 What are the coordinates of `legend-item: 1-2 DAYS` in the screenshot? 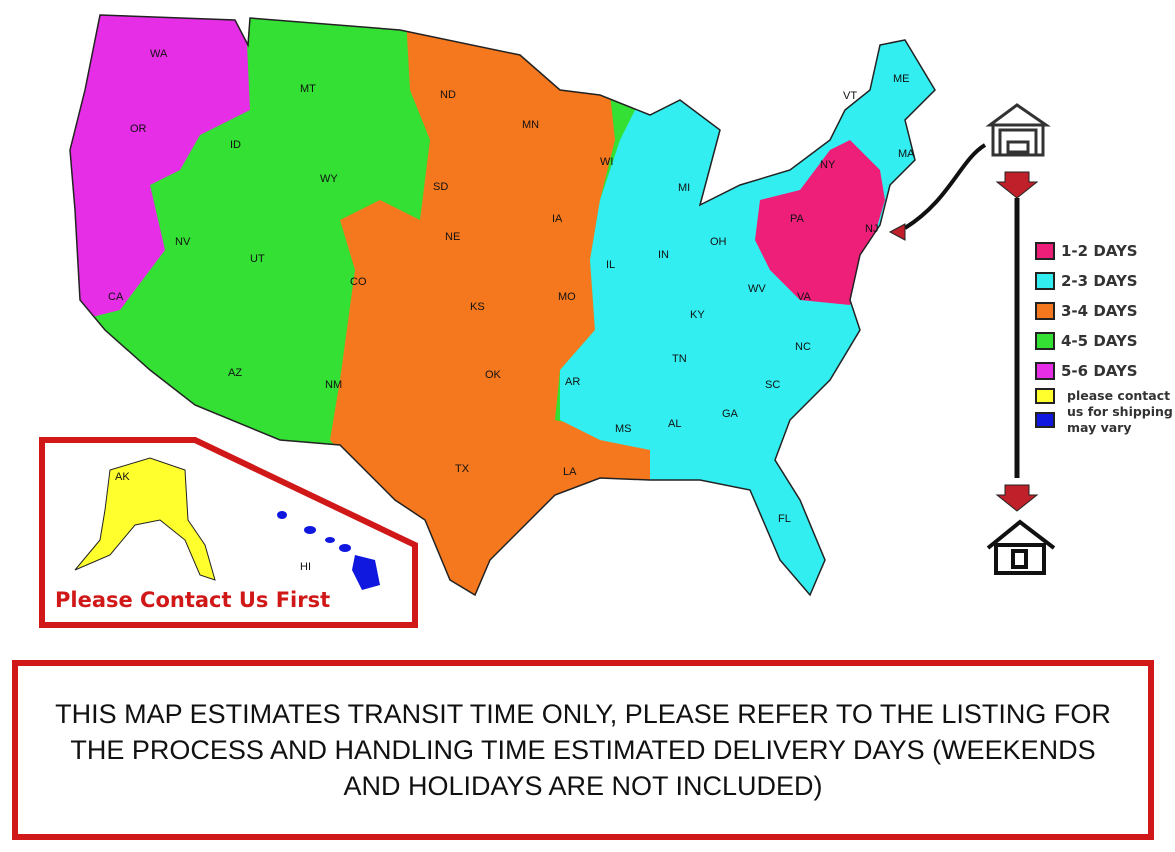 It's located at (1104, 251).